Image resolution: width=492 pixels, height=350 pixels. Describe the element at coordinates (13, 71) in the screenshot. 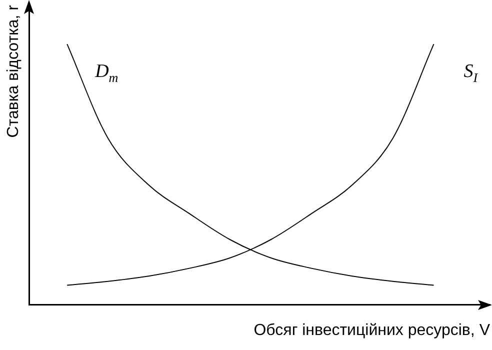

I see `y-axis-title: Ставка відсотка, r` at that location.